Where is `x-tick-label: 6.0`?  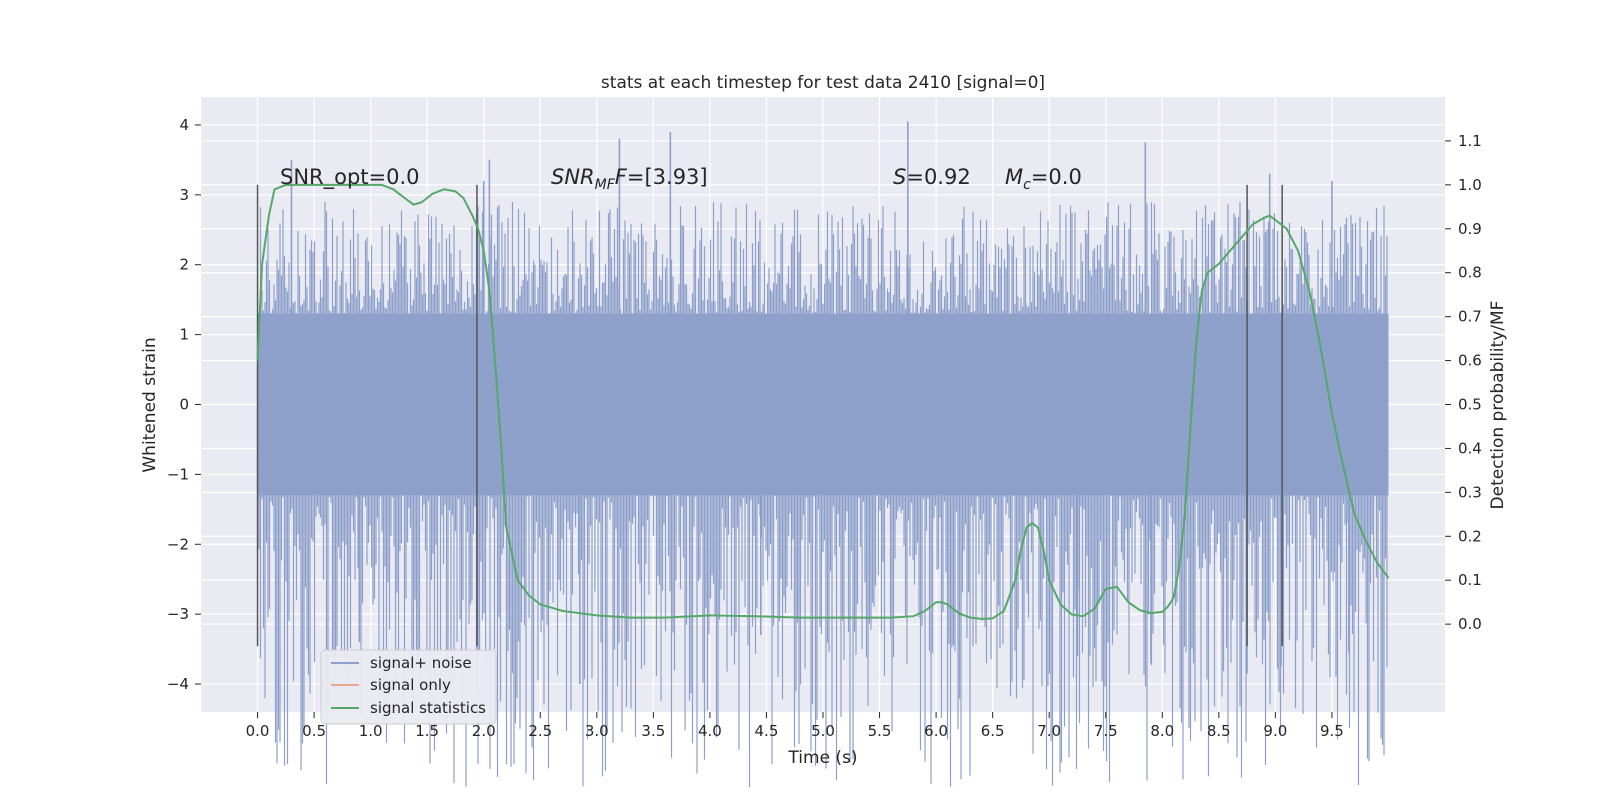
x-tick-label: 6.0 is located at coordinates (936, 731).